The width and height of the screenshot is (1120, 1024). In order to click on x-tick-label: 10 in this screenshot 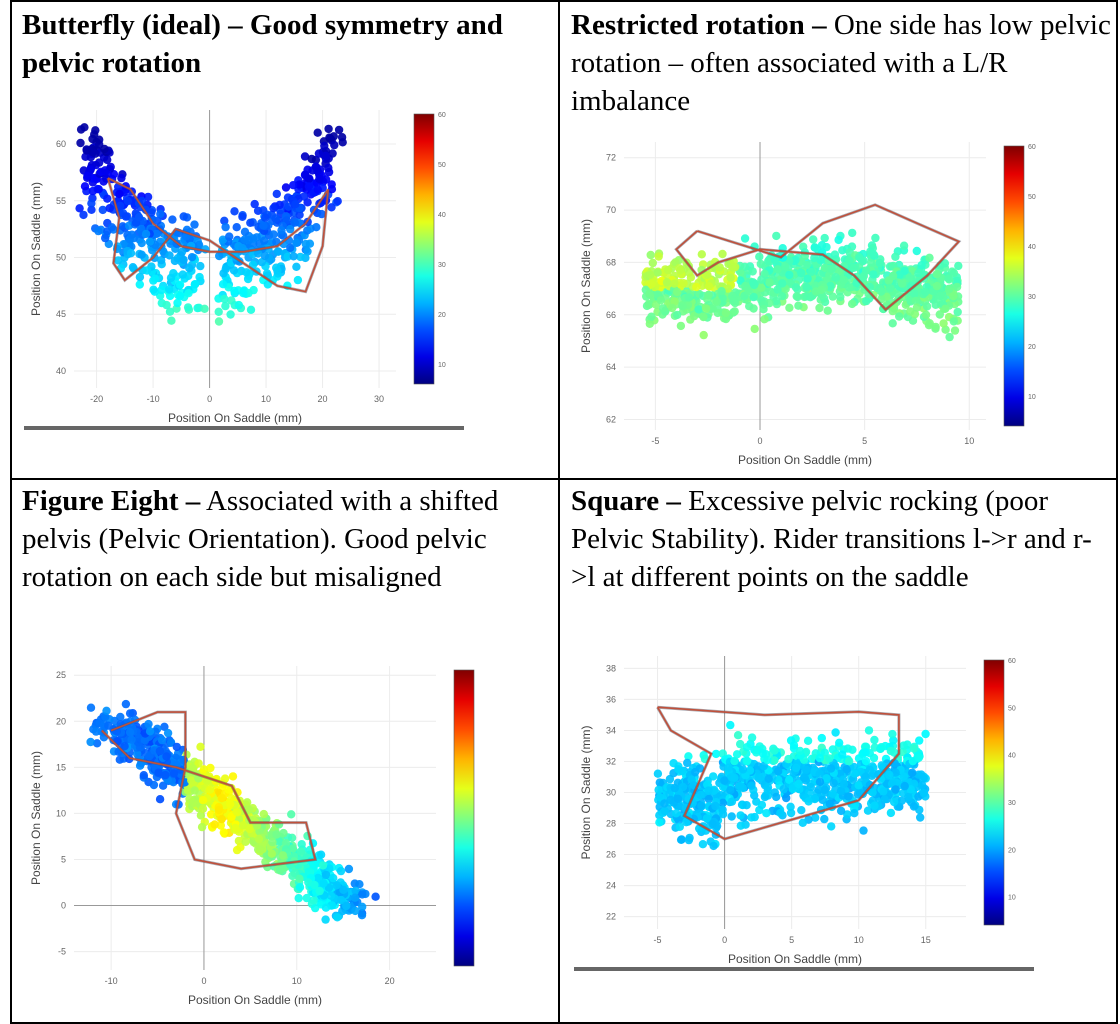, I will do `click(297, 981)`.